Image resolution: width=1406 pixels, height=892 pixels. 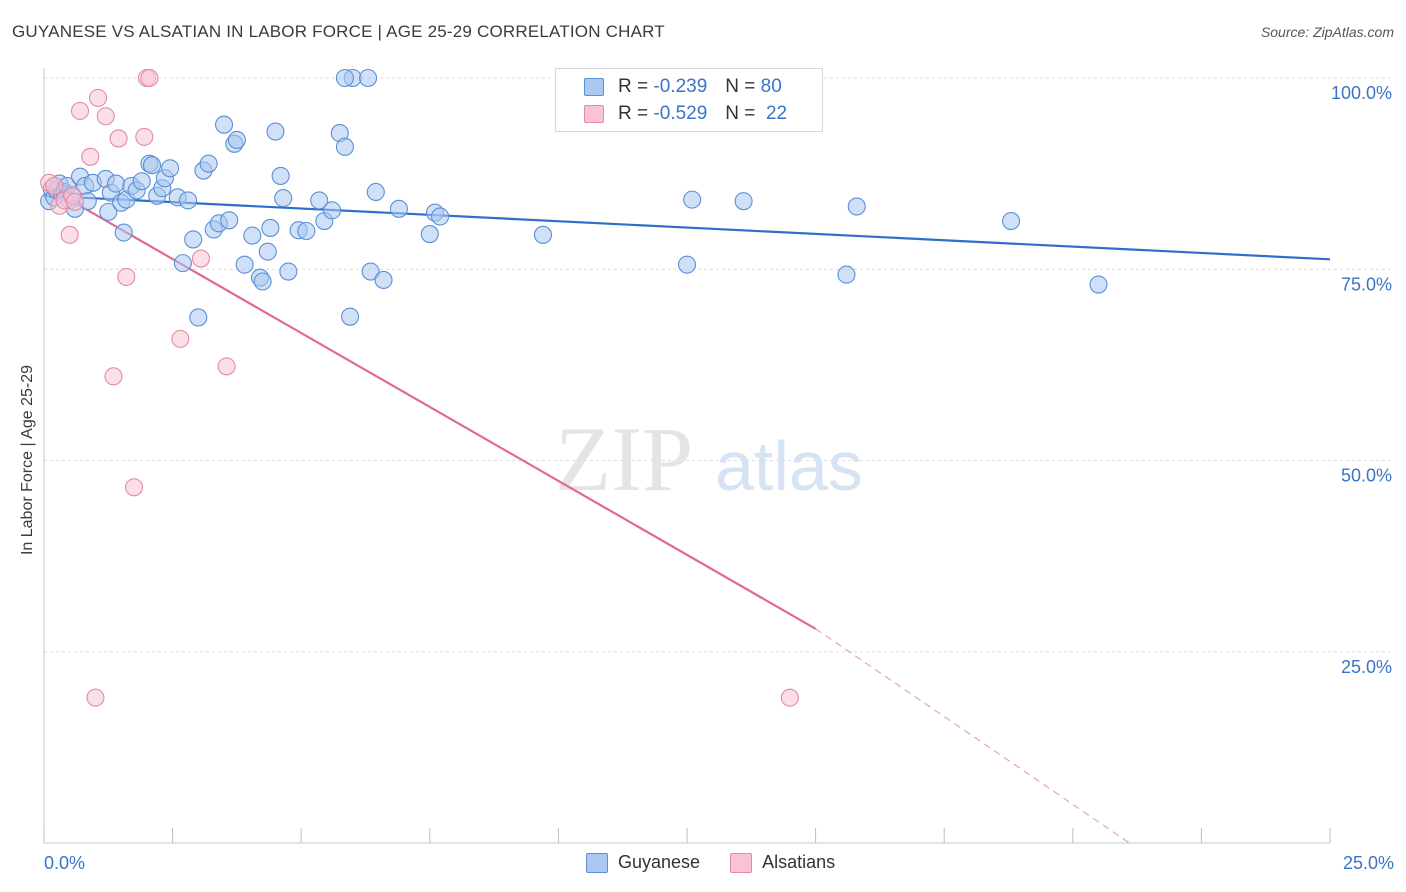 I want to click on legend-row-alsatians: R = -0.529 N = 22, so click(x=685, y=114).